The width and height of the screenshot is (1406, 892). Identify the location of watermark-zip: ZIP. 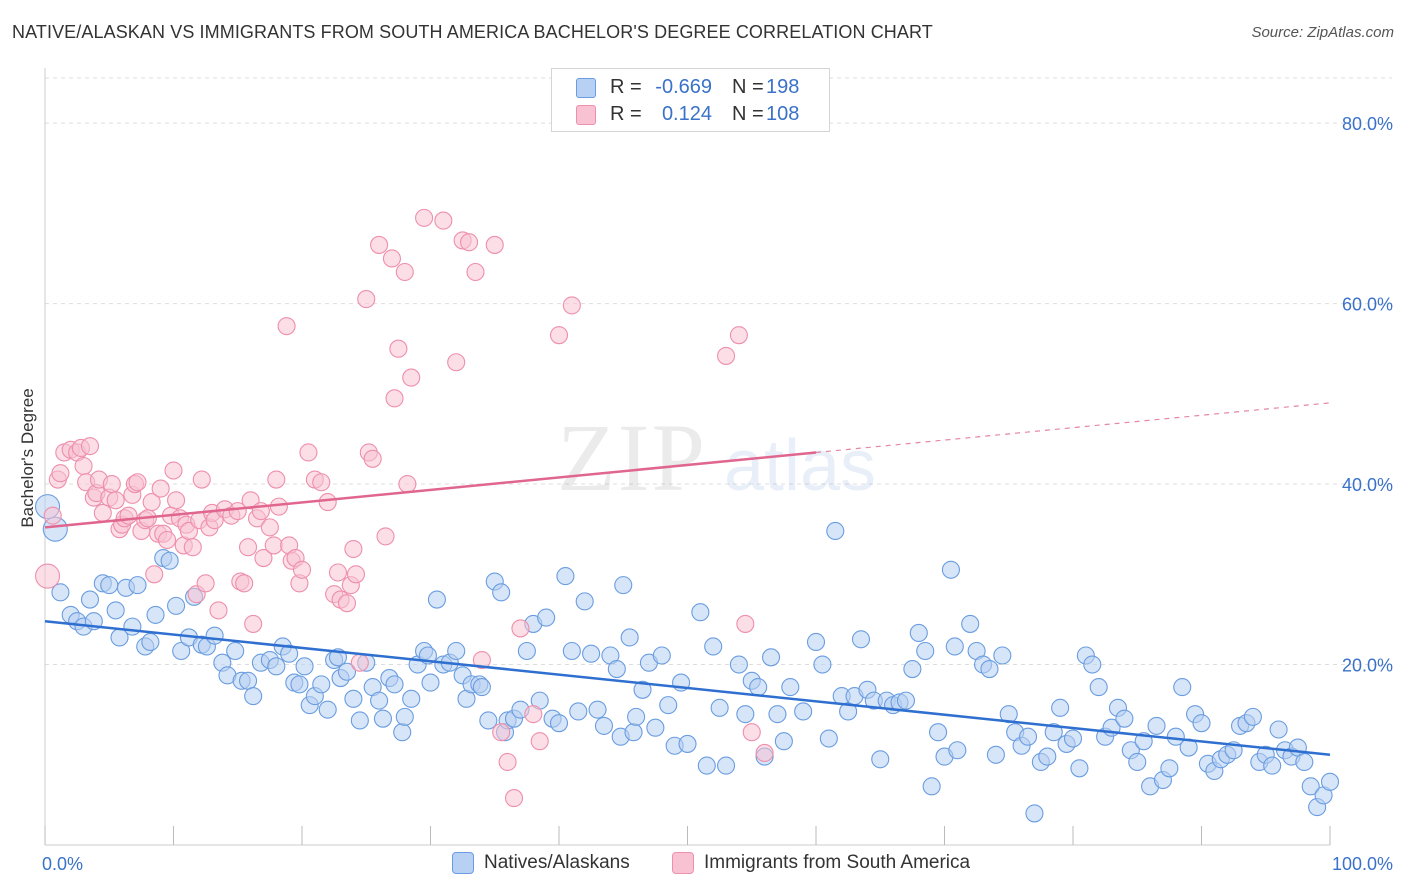
(632, 457).